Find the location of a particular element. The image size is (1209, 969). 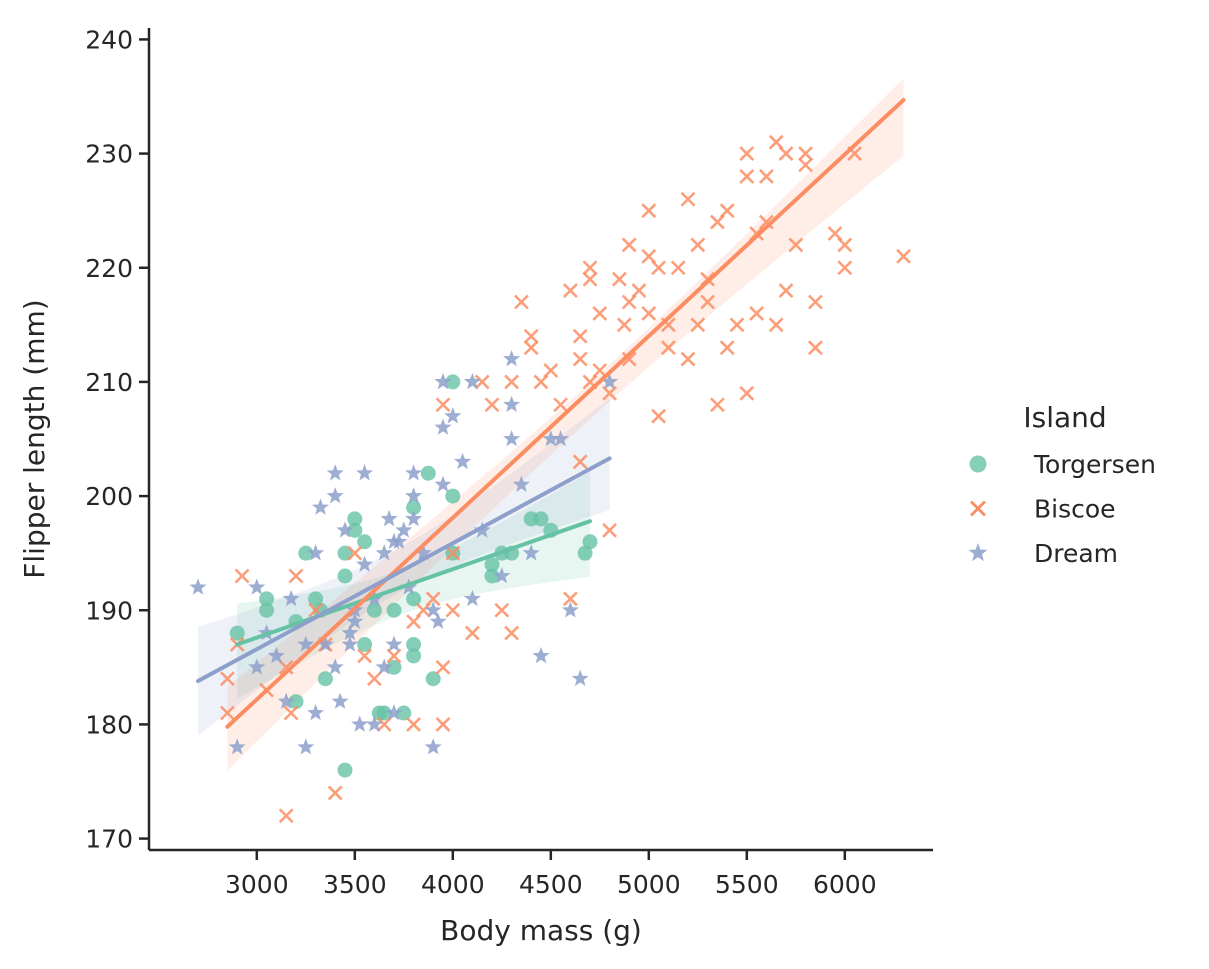

y-tick-label: 220 is located at coordinates (109, 268).